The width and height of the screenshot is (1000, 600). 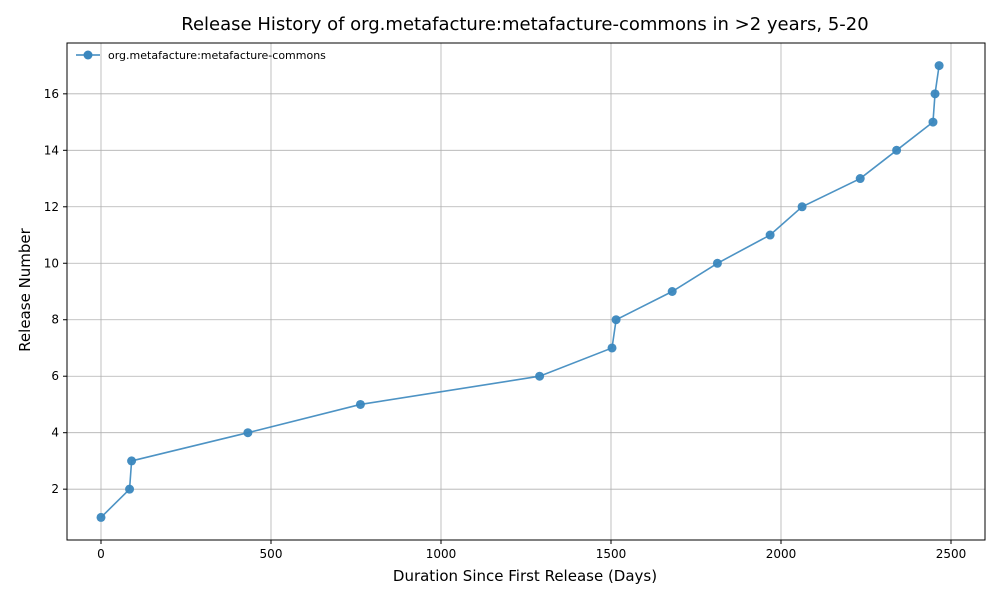 What do you see at coordinates (271, 554) in the screenshot?
I see `x-tick-label: 500` at bounding box center [271, 554].